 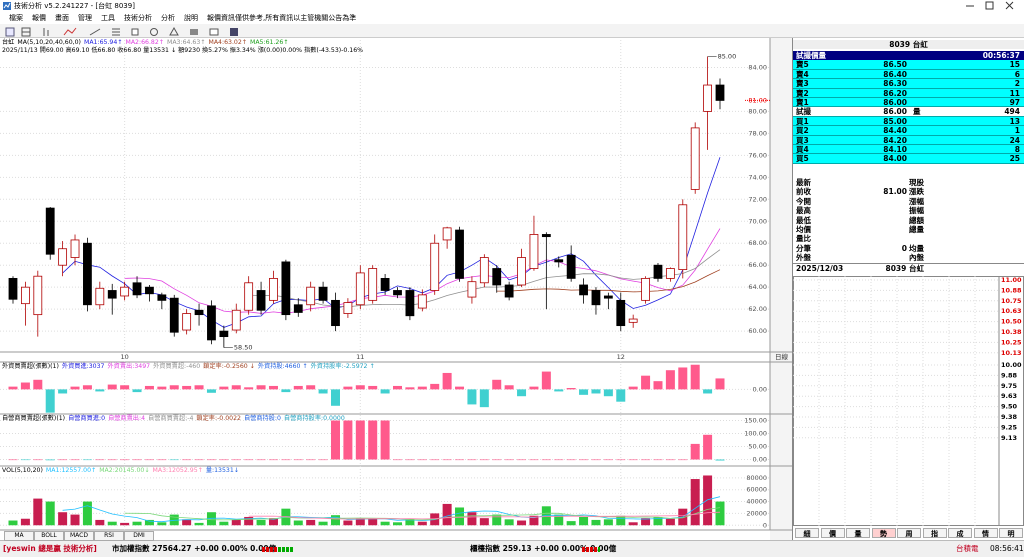 I want to click on toolbar-icons, so click(x=225, y=32).